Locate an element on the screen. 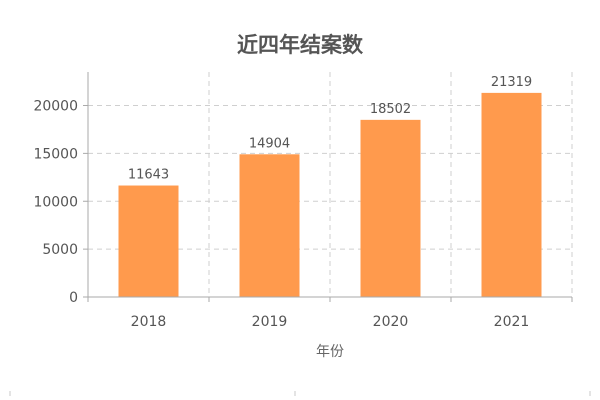  y-tick-label: 0 is located at coordinates (73, 298).